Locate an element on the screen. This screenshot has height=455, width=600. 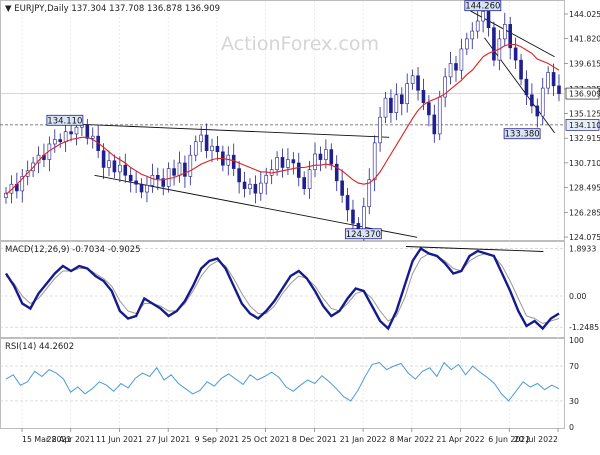
macd-trendline is located at coordinates (474, 249).